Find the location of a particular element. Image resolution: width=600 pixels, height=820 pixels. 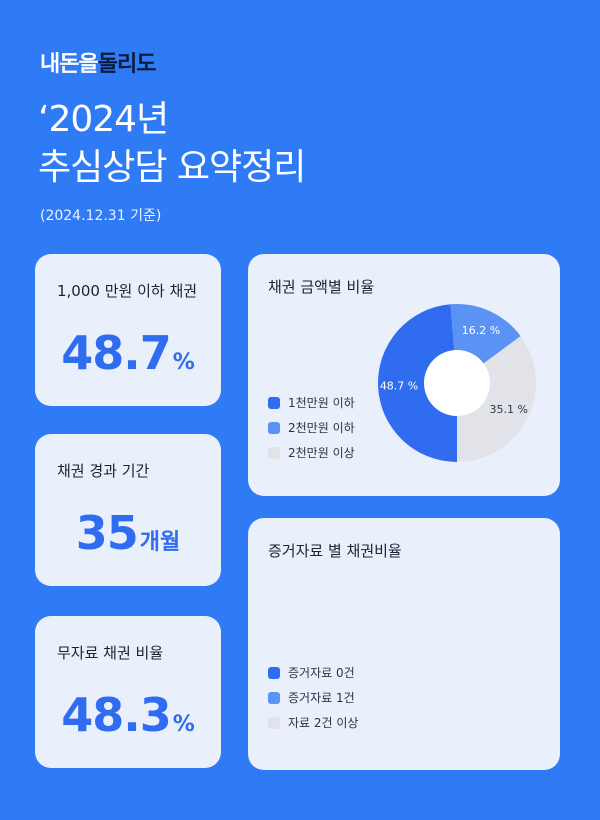

stat-number: 48.3 is located at coordinates (116, 715).